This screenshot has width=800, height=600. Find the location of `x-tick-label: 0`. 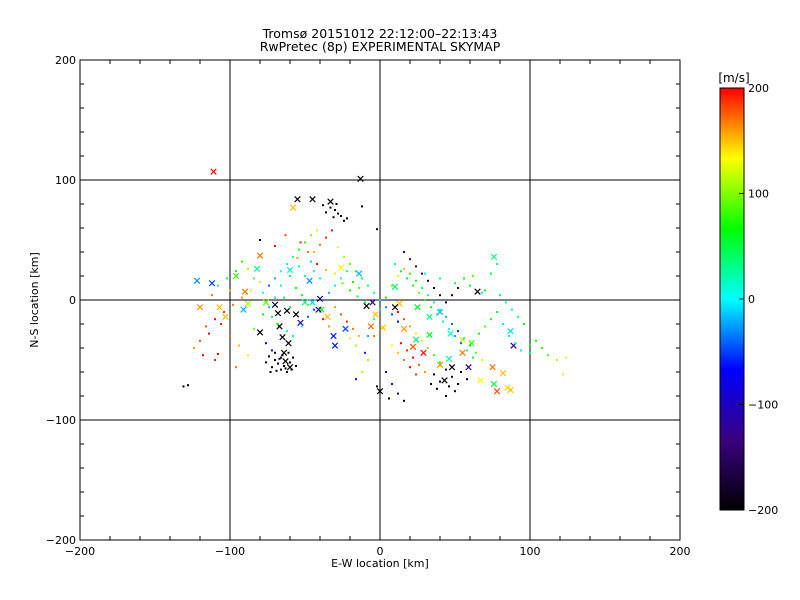

x-tick-label: 0 is located at coordinates (380, 551).